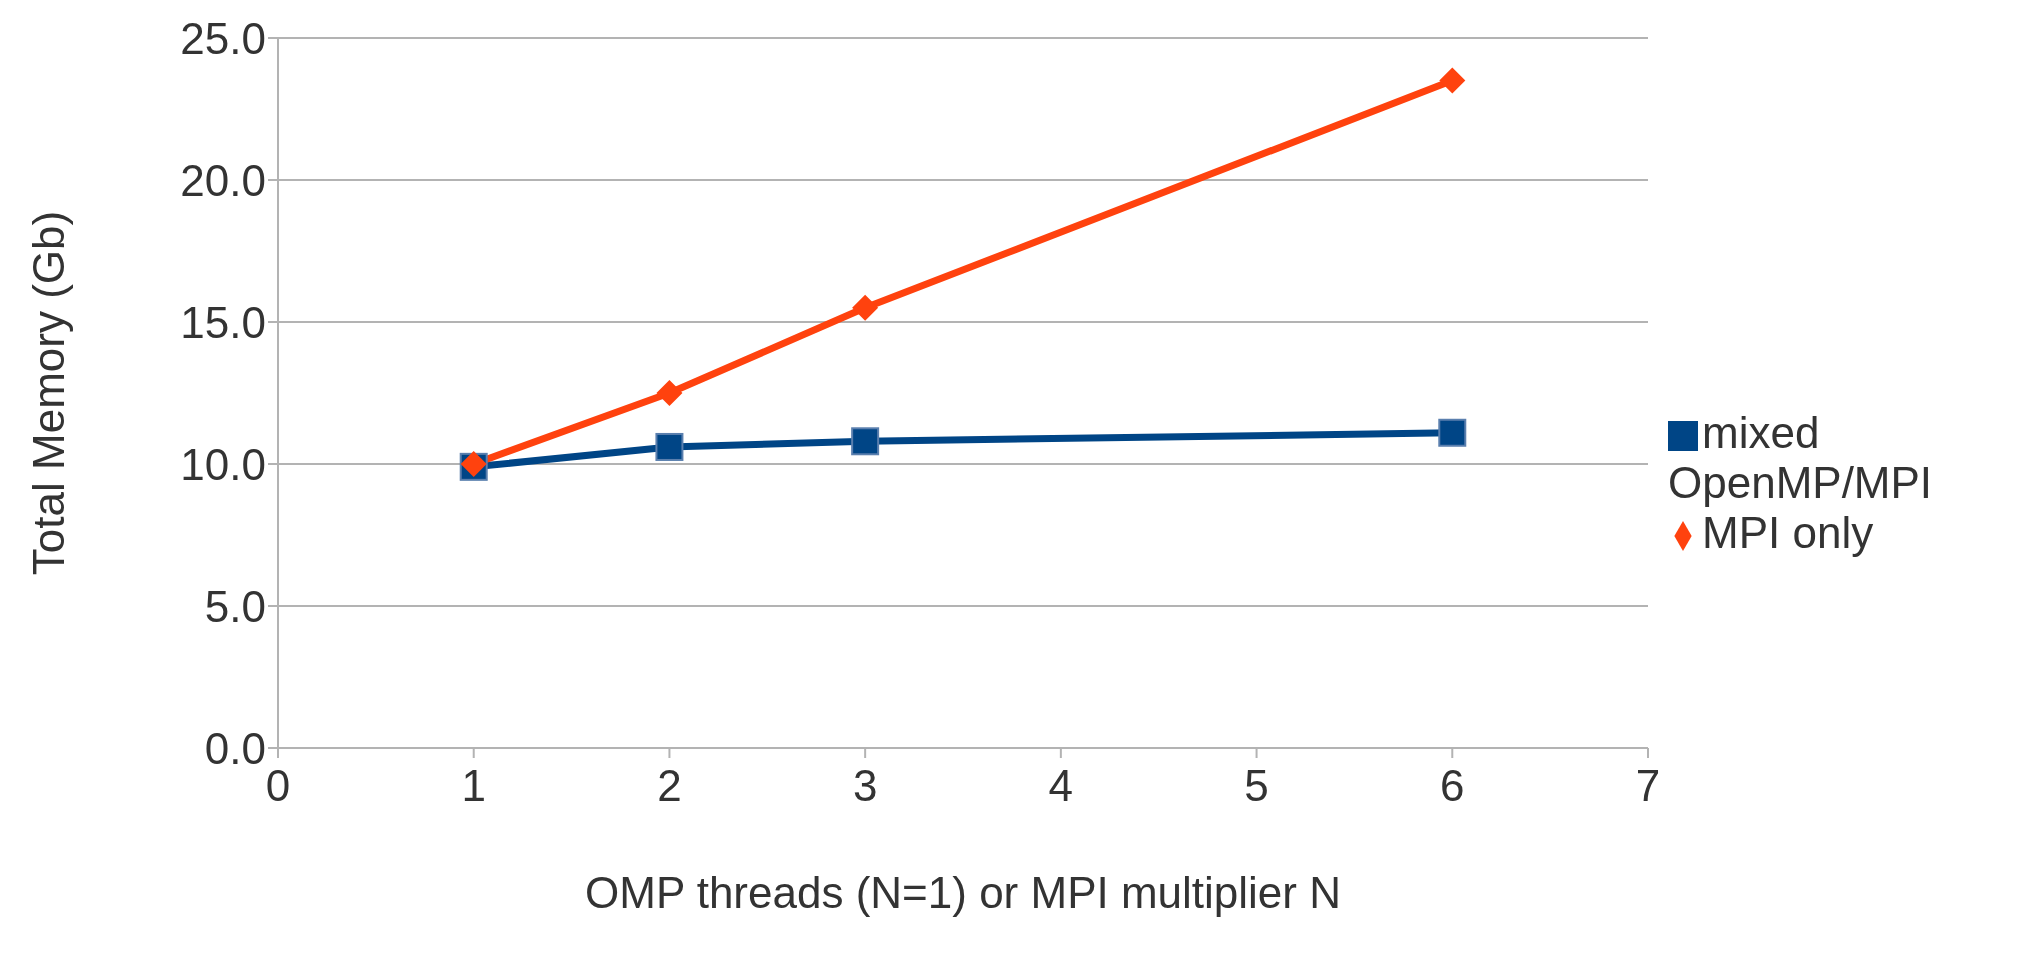 The width and height of the screenshot is (2041, 973). What do you see at coordinates (223, 322) in the screenshot?
I see `y-tick-label: 15.0` at bounding box center [223, 322].